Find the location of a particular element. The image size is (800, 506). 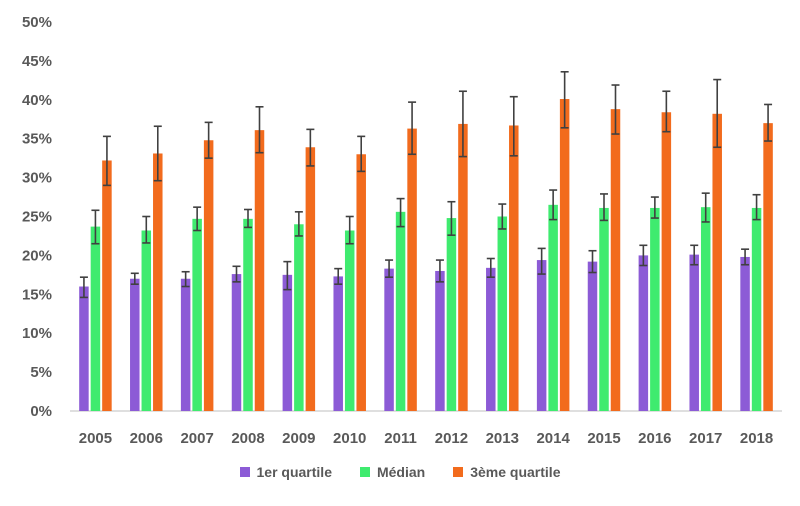

x-tick-label: 2017 is located at coordinates (705, 438).